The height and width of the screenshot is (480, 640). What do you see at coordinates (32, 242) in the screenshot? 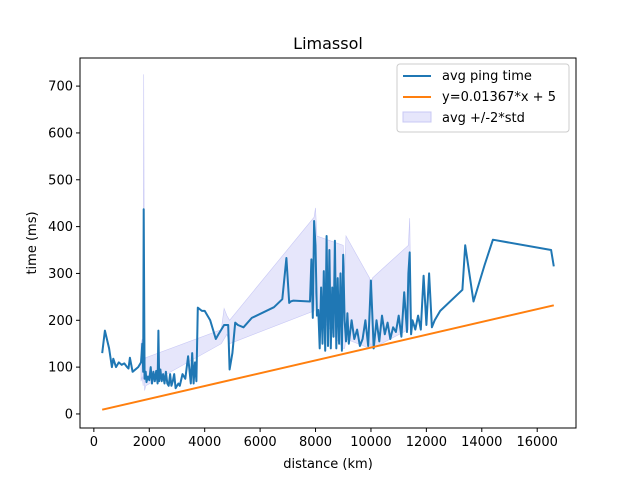
I see `y-axis-title: time (ms)` at bounding box center [32, 242].